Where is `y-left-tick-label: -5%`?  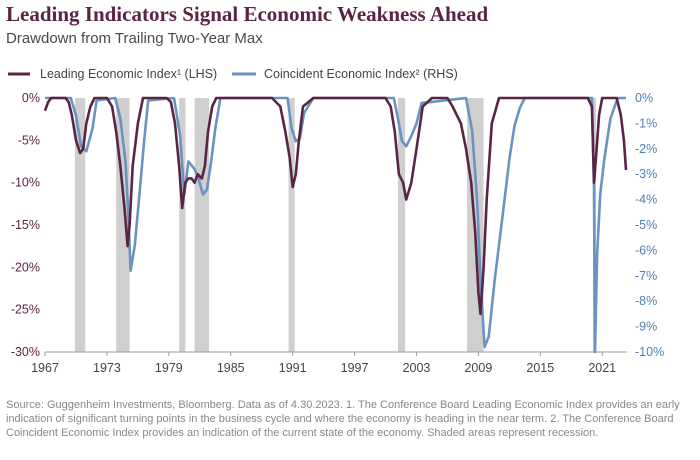
y-left-tick-label: -5% is located at coordinates (29, 140).